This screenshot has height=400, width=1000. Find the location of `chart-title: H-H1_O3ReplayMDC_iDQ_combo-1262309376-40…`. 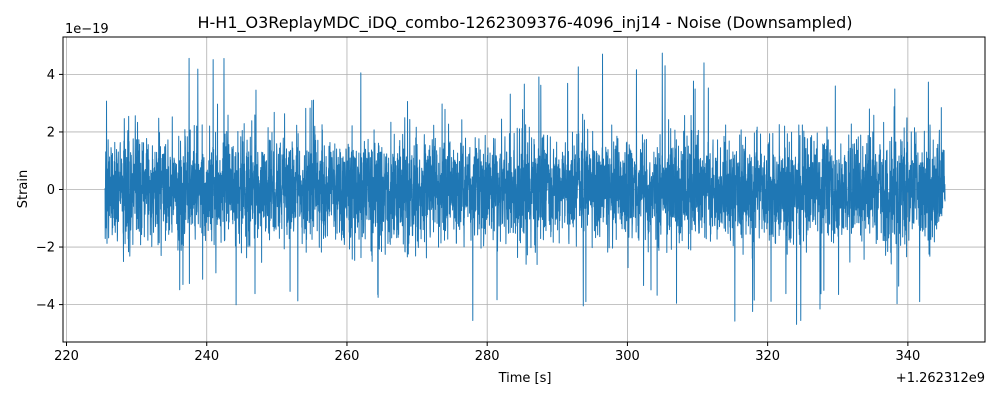

chart-title: H-H1_O3ReplayMDC_iDQ_combo-1262309376-40… is located at coordinates (525, 23).